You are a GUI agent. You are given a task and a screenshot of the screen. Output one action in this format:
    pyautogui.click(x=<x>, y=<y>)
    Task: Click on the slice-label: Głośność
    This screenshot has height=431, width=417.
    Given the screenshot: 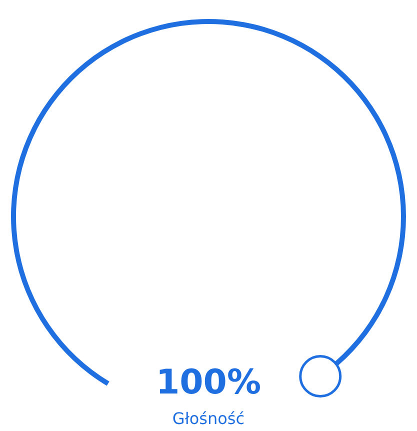 What is the action you would take?
    pyautogui.click(x=208, y=418)
    